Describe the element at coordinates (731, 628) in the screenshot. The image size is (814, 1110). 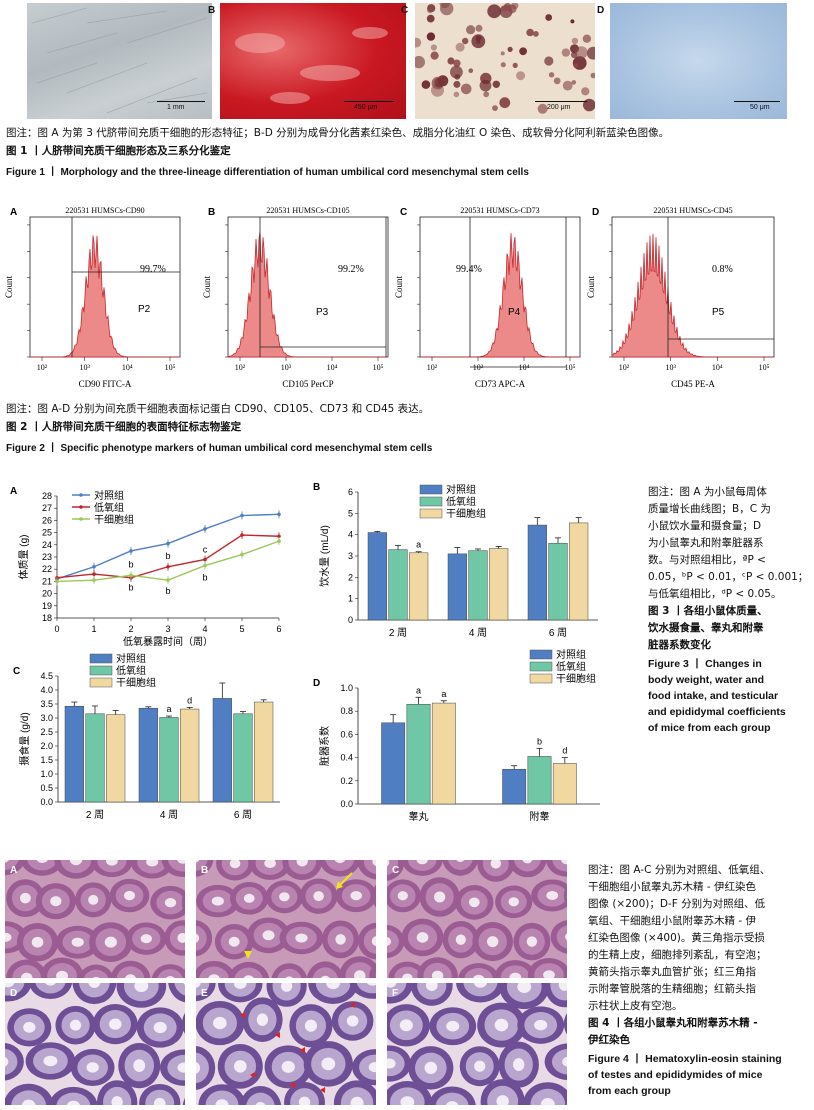
I see `fig3-title-cn: 图 3 丨各组小鼠体质量、 饮水摄食量、睾丸和附睾 脏器系数变化` at that location.